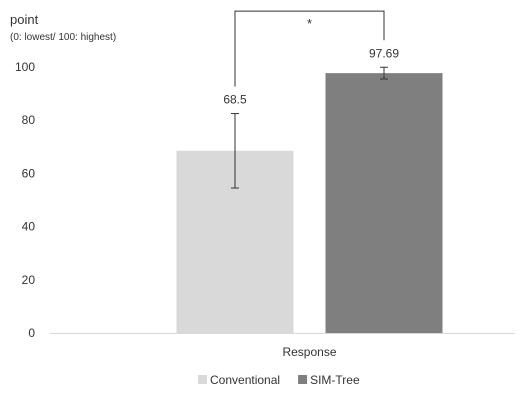 The image size is (527, 393). What do you see at coordinates (29, 120) in the screenshot?
I see `y-tick-label: 80` at bounding box center [29, 120].